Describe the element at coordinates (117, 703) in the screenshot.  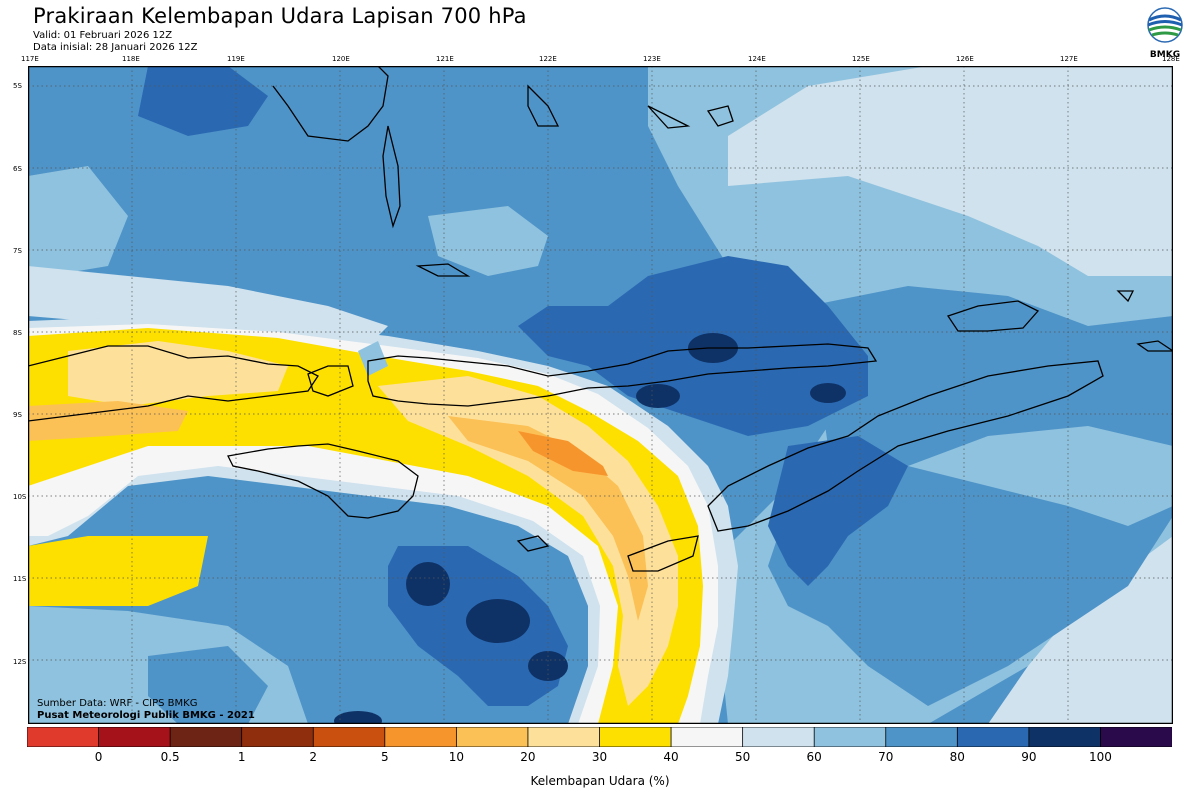
I see `source-credit: Sumber Data: WRF - CIPS BMKG` at that location.